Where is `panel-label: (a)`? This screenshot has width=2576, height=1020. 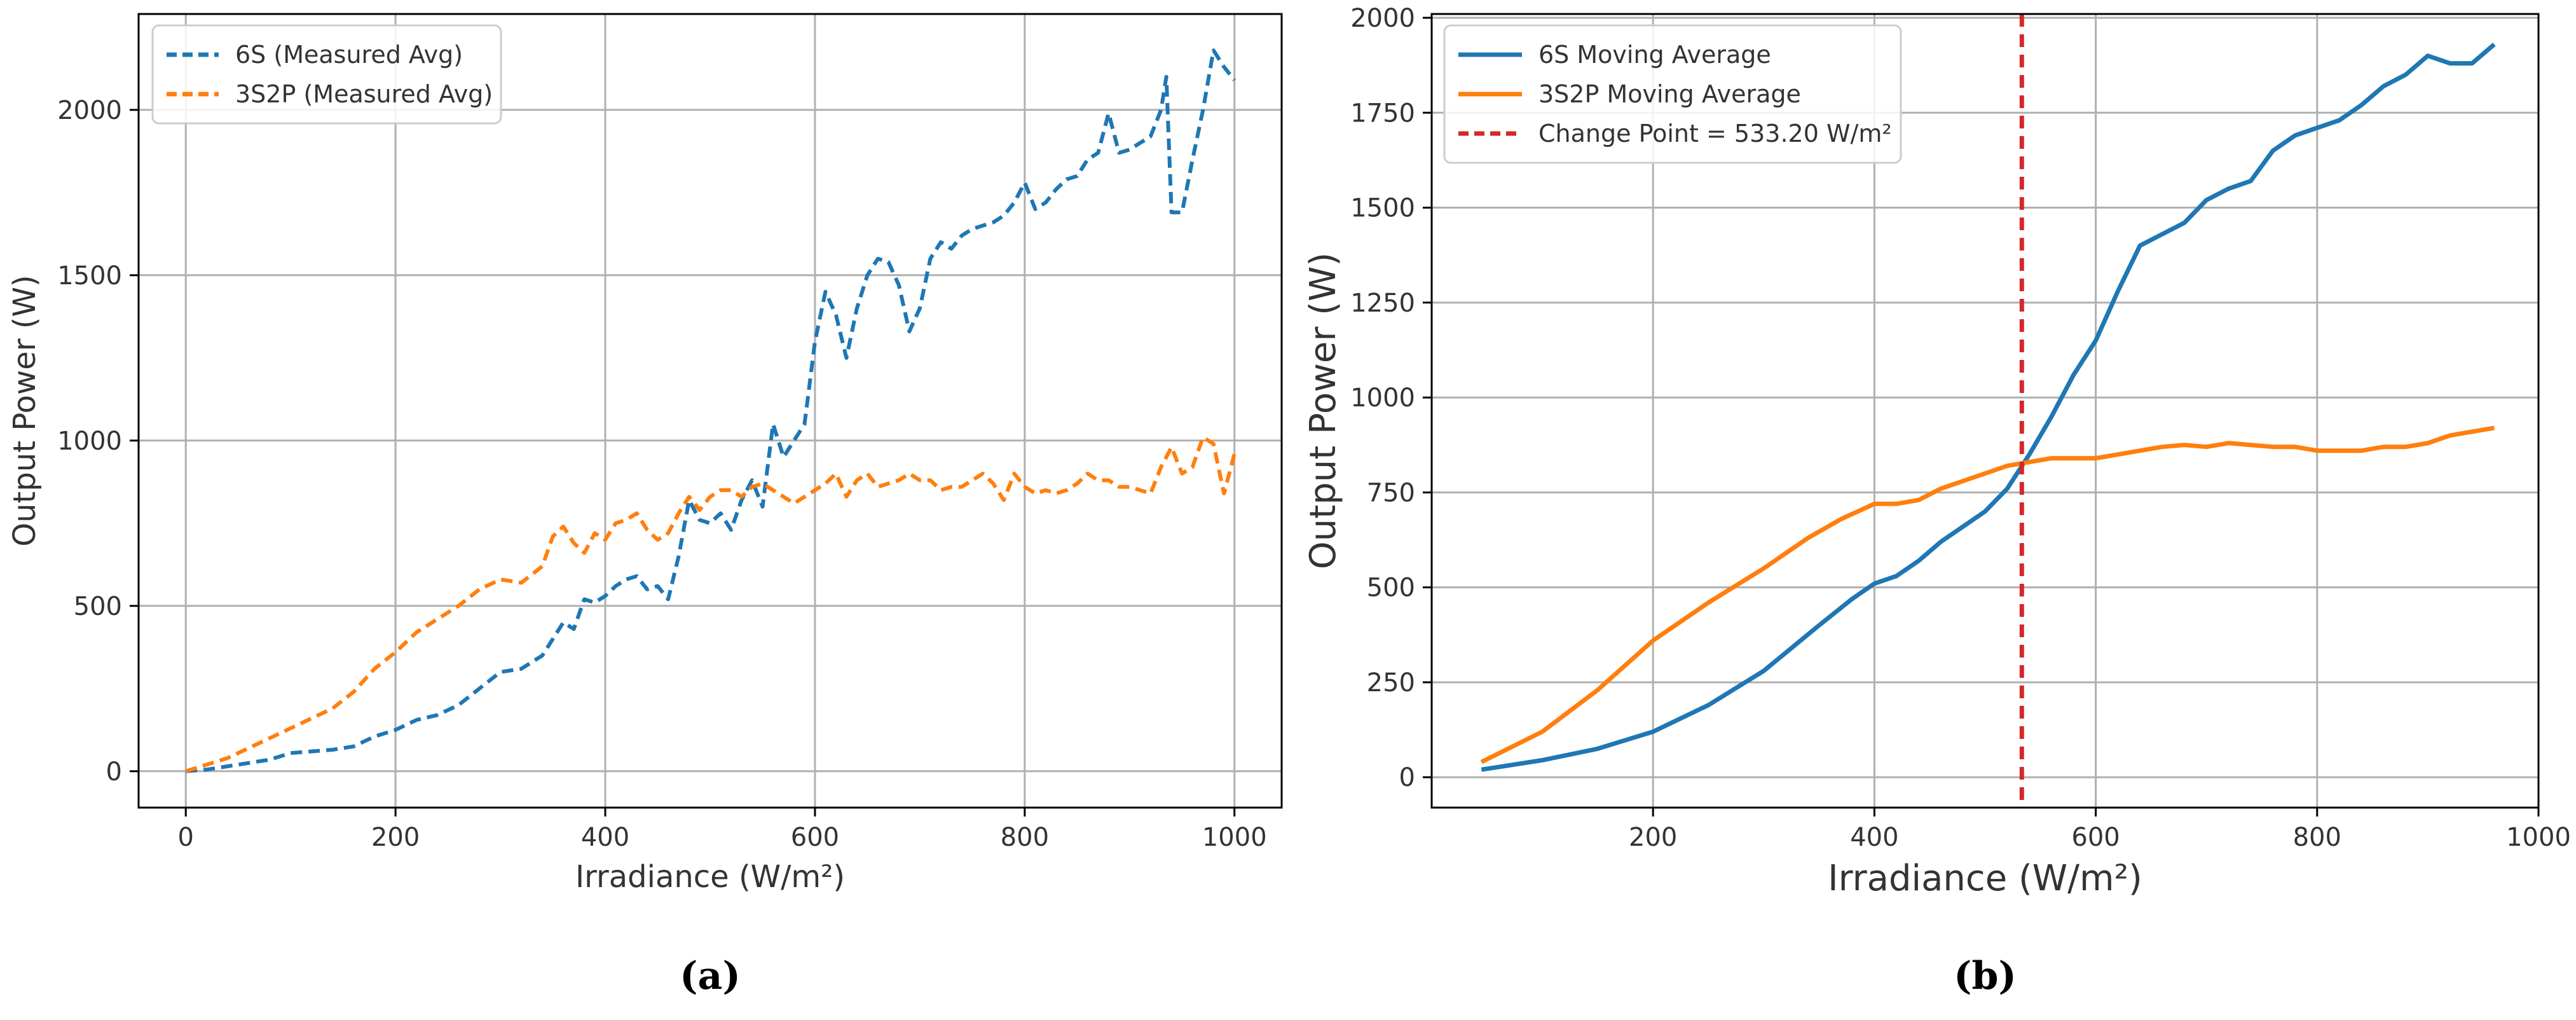
panel-label: (a) is located at coordinates (711, 976).